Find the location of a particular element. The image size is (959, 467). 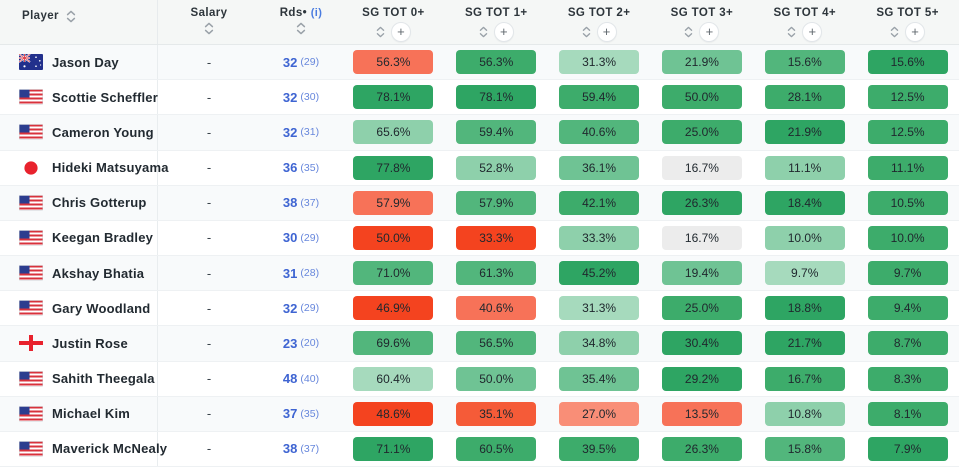

info-link: (i) is located at coordinates (316, 13).